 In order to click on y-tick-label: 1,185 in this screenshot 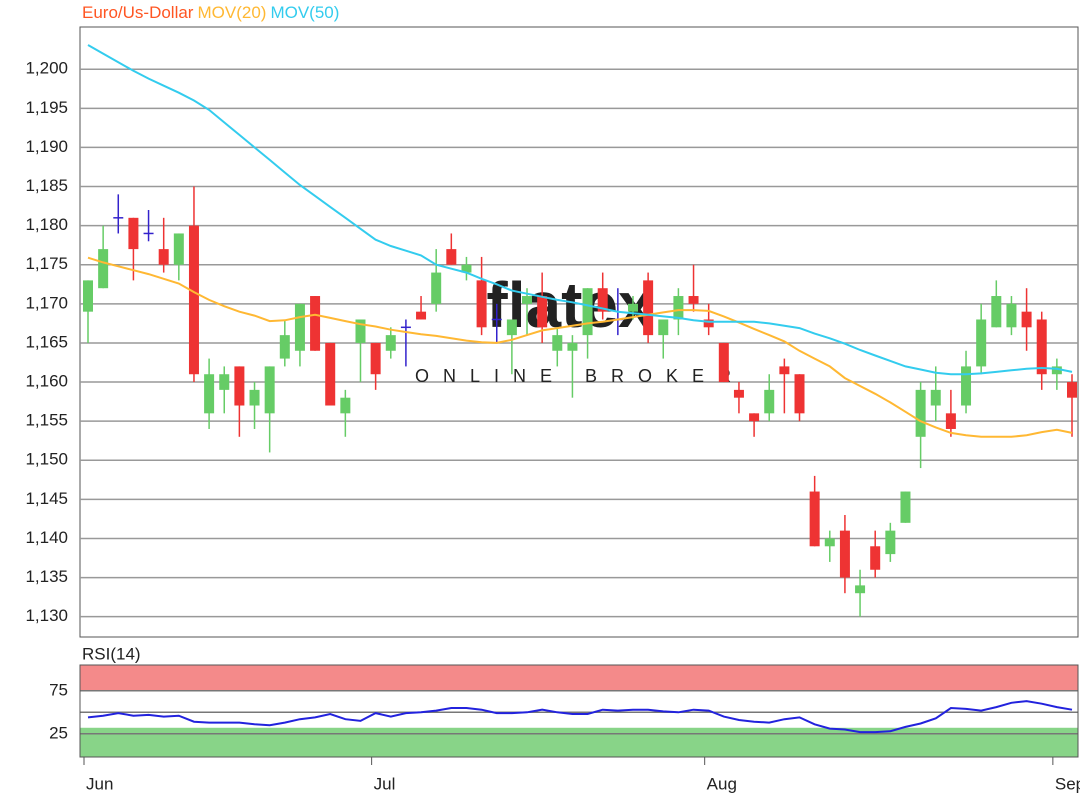, I will do `click(46, 185)`.